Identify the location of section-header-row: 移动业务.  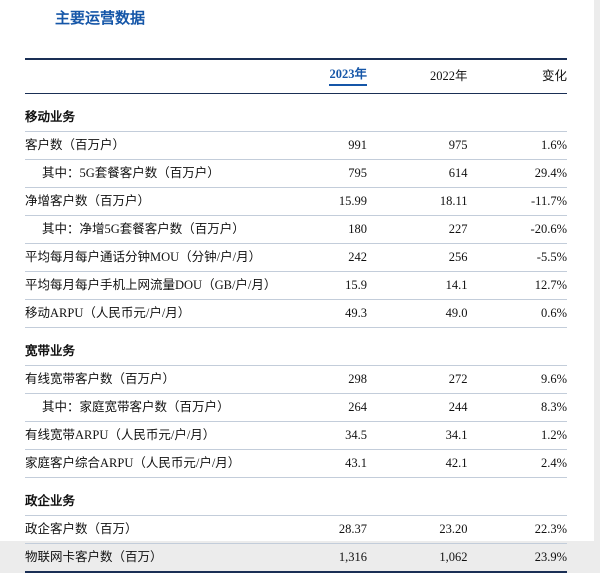
(296, 113).